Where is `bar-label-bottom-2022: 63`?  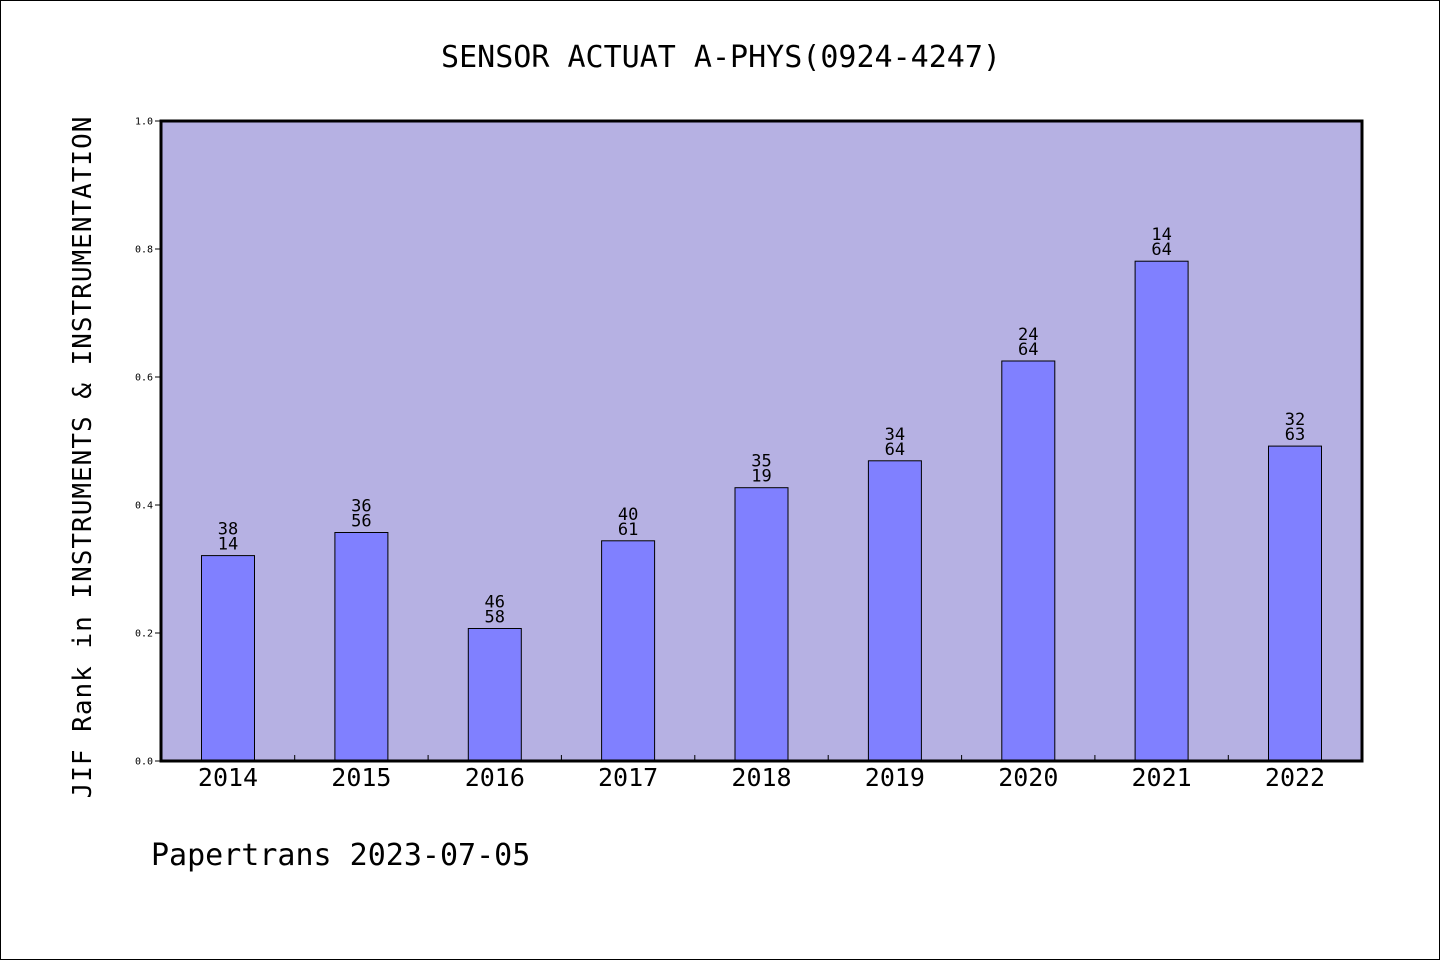 bar-label-bottom-2022: 63 is located at coordinates (1295, 435).